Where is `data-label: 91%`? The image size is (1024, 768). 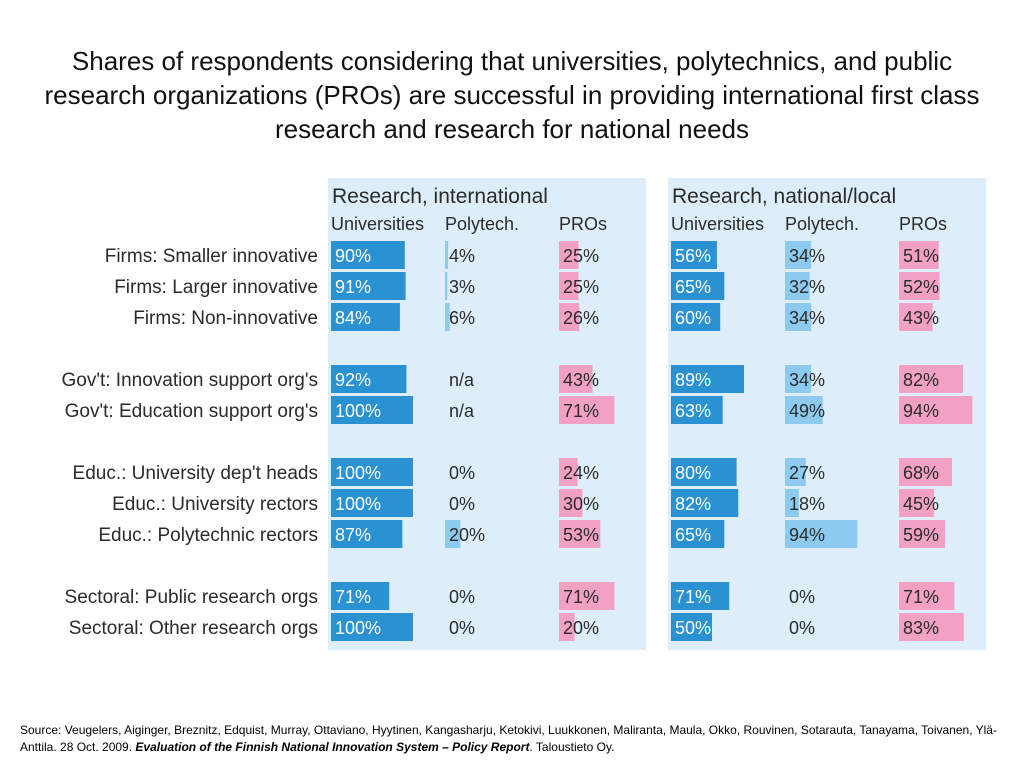 data-label: 91% is located at coordinates (353, 287).